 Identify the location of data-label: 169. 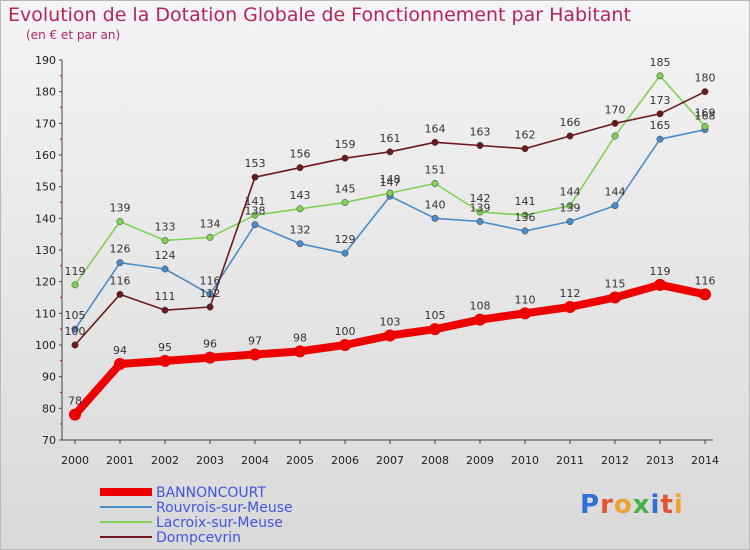
(705, 113).